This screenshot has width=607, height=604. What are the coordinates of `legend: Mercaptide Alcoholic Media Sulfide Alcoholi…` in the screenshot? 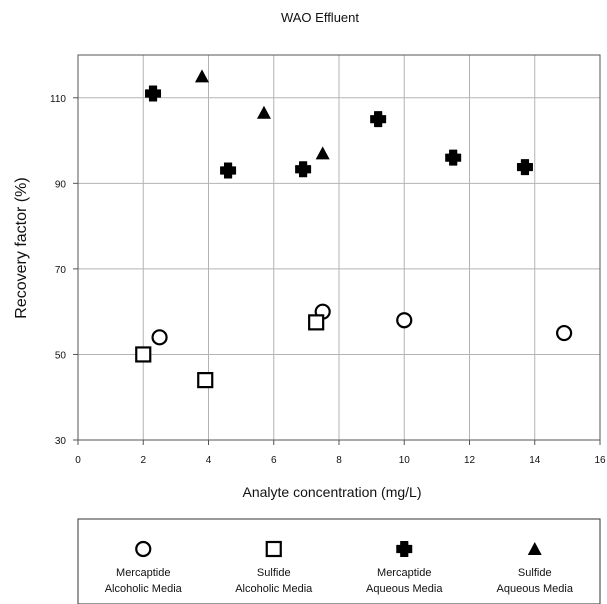 It's located at (339, 561).